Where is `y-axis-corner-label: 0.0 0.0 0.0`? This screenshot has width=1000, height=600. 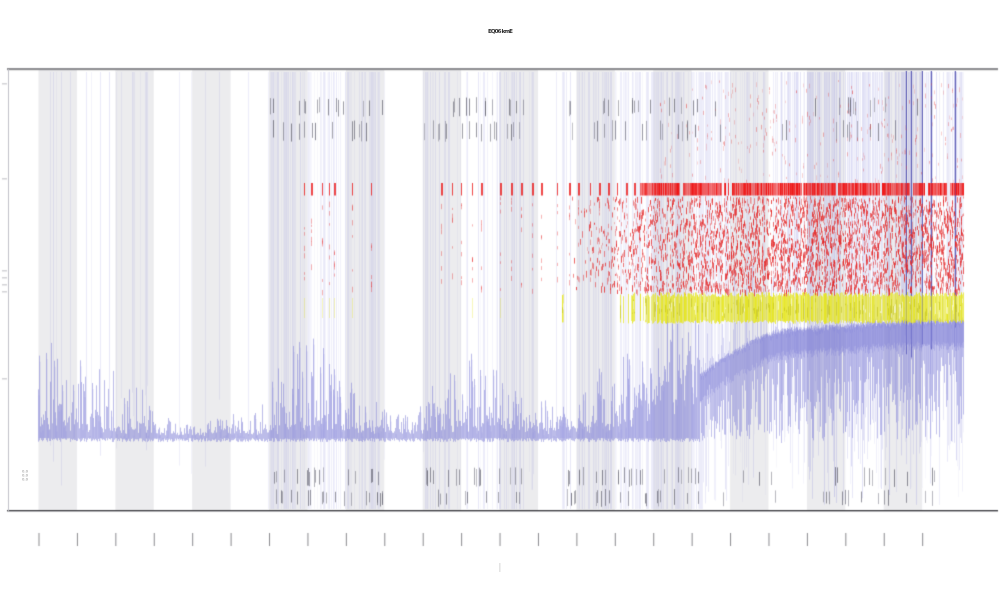
y-axis-corner-label: 0.0 0.0 0.0 is located at coordinates (25, 475).